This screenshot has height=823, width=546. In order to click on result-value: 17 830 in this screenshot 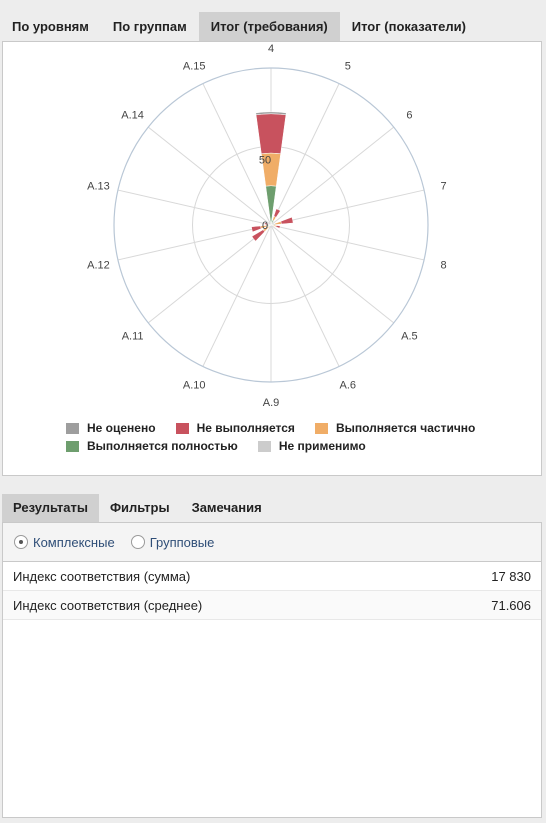, I will do `click(511, 576)`.